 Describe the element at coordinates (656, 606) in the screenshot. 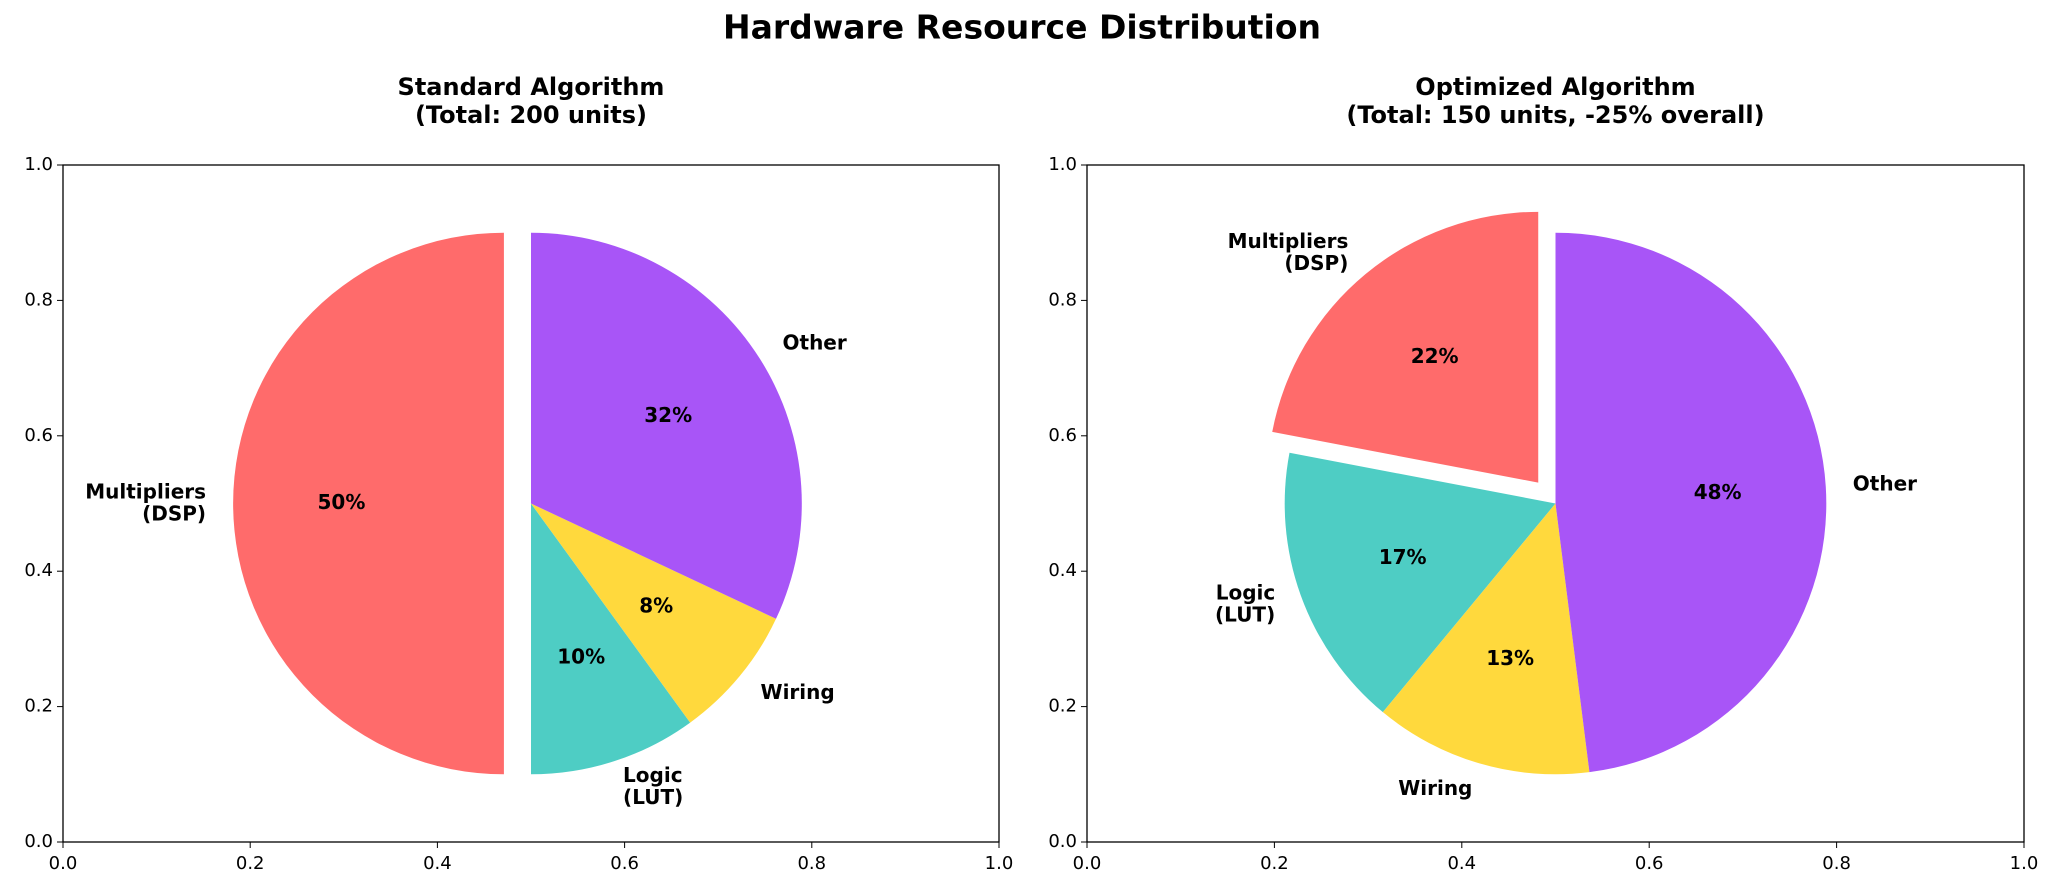

I see `percent-label: 8%` at that location.